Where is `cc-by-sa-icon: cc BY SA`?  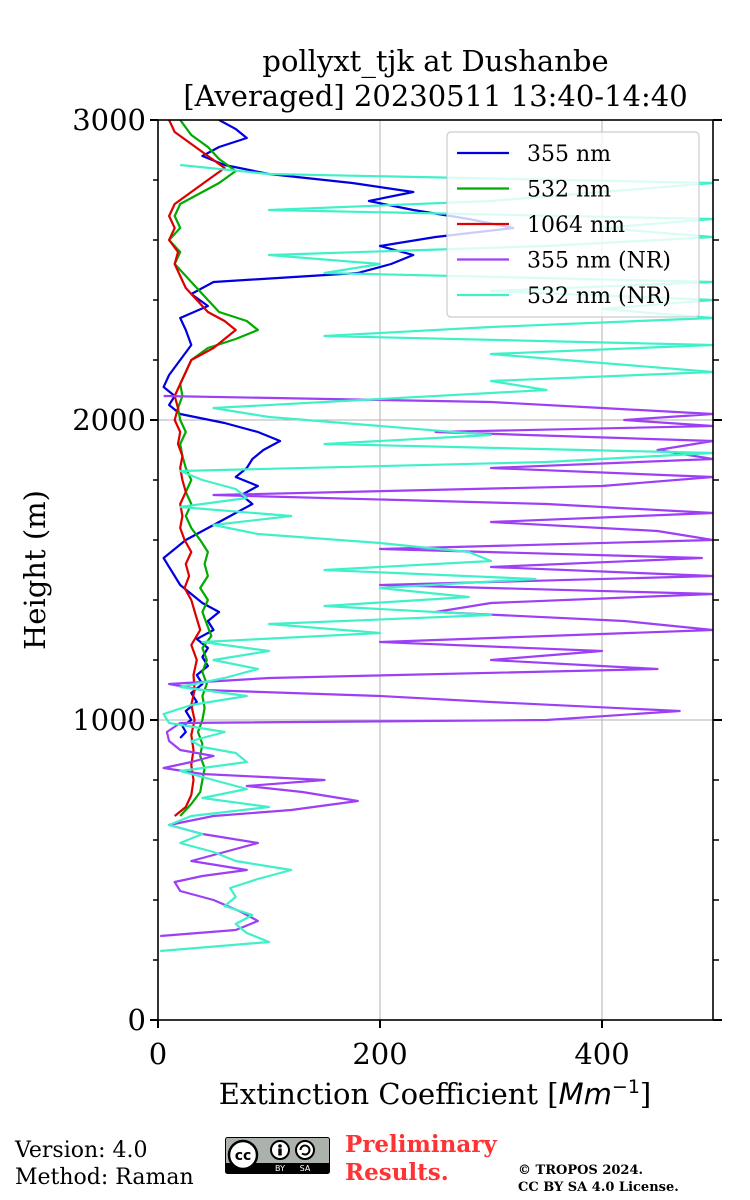
cc-by-sa-icon: cc BY SA is located at coordinates (277, 1155).